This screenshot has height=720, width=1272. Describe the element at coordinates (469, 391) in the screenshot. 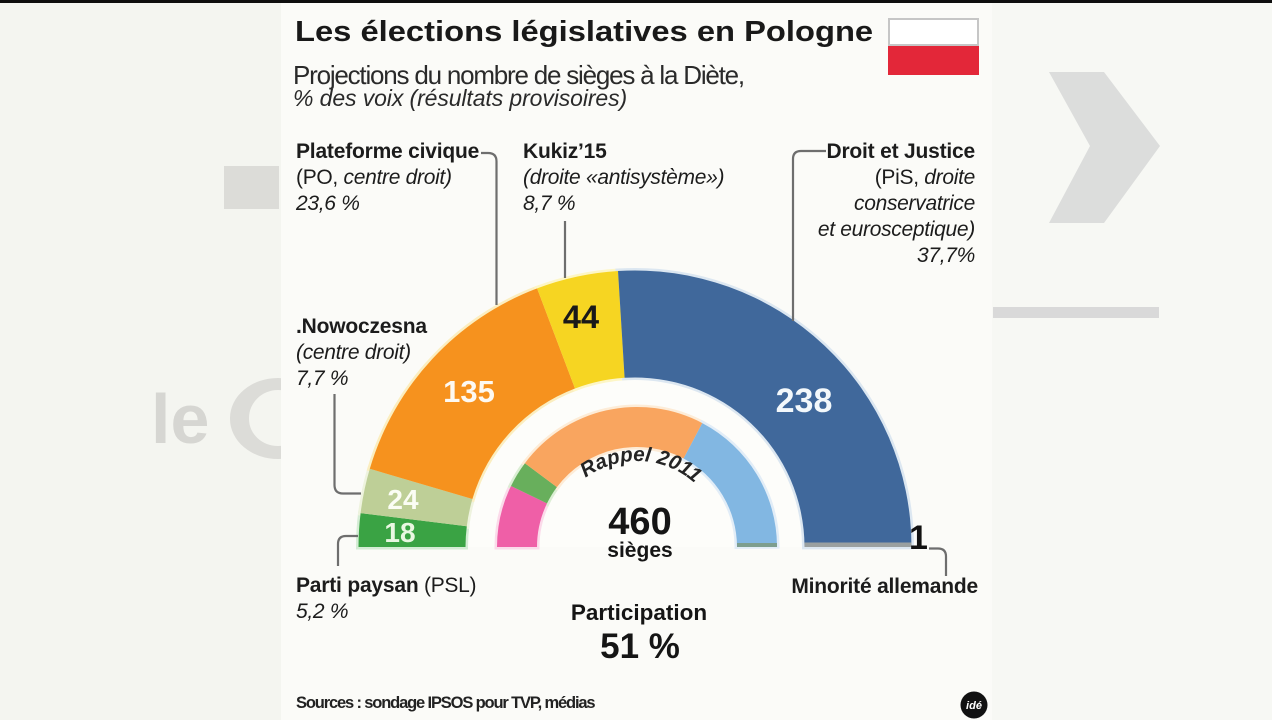

I see `svg-text: 135` at that location.